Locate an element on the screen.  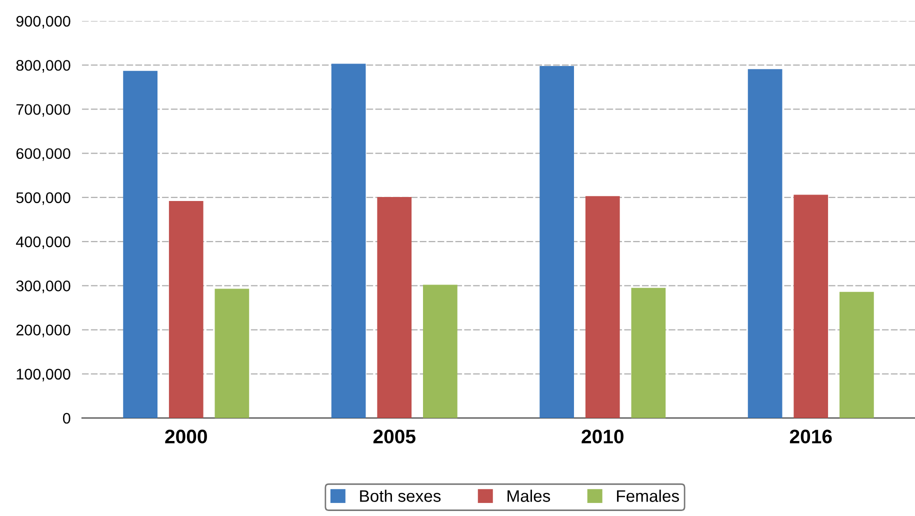
legend-label: Males is located at coordinates (529, 496).